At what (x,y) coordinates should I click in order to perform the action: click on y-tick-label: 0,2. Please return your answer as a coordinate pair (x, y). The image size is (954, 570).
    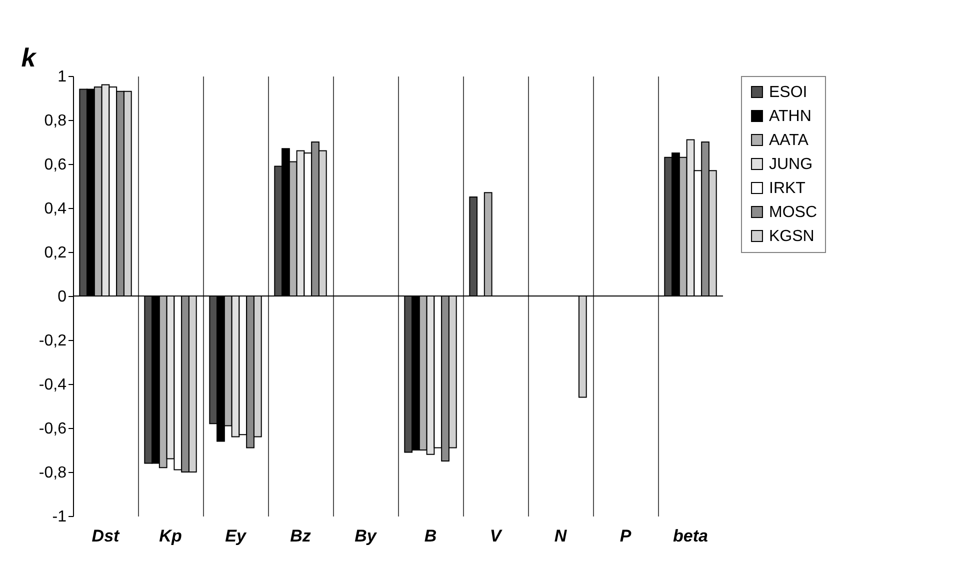
    Looking at the image, I should click on (55, 253).